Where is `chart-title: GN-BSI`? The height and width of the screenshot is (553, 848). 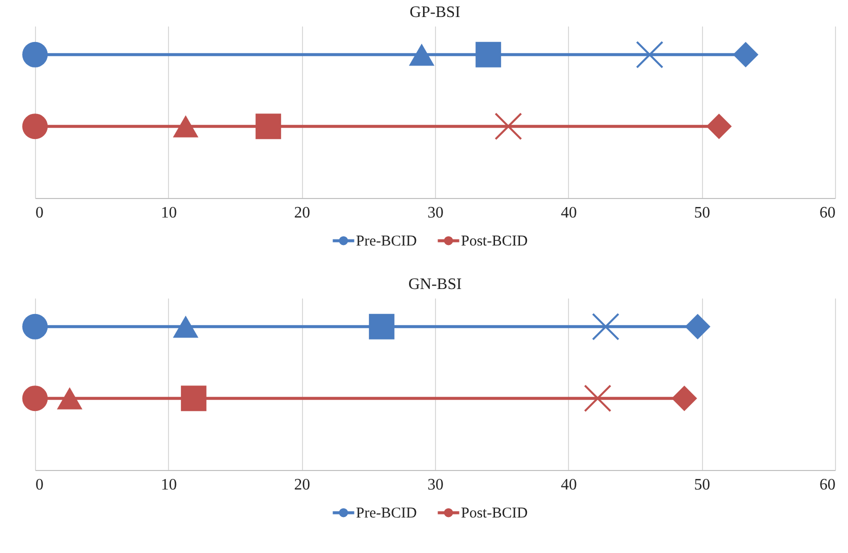 chart-title: GN-BSI is located at coordinates (435, 284).